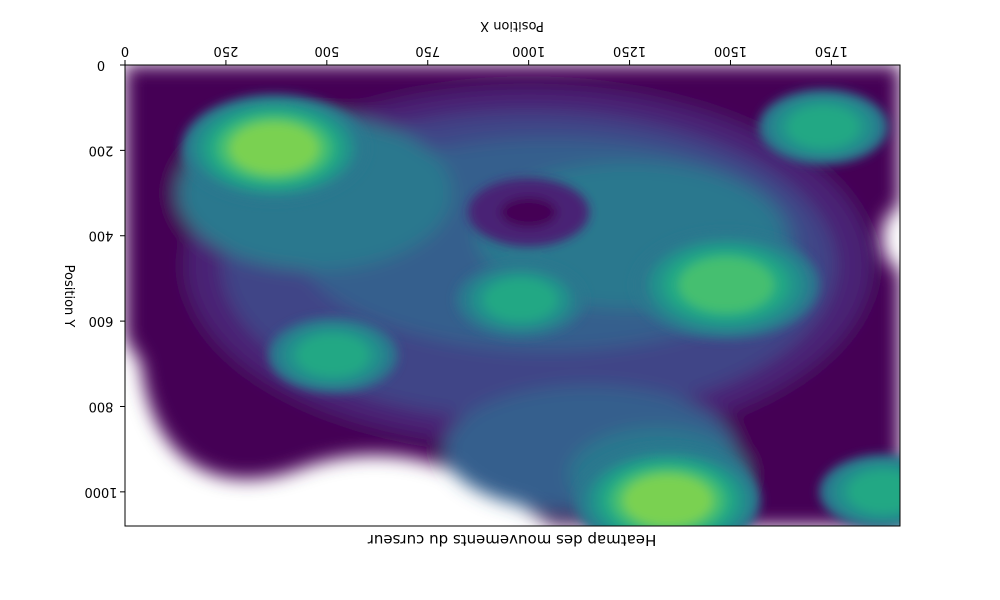 The height and width of the screenshot is (600, 1000). Describe the element at coordinates (101, 64) in the screenshot. I see `y-tick-label: 0` at that location.